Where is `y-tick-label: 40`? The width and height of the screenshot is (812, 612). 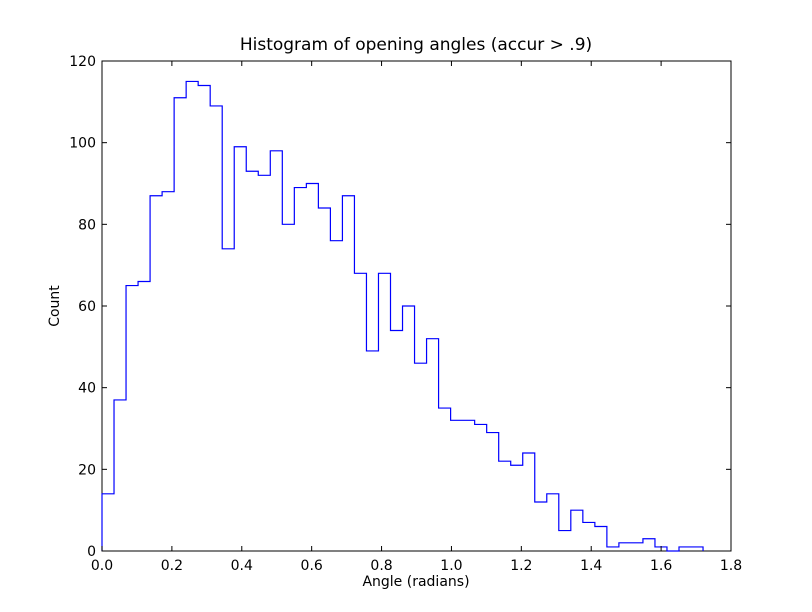
y-tick-label: 40 is located at coordinates (87, 389).